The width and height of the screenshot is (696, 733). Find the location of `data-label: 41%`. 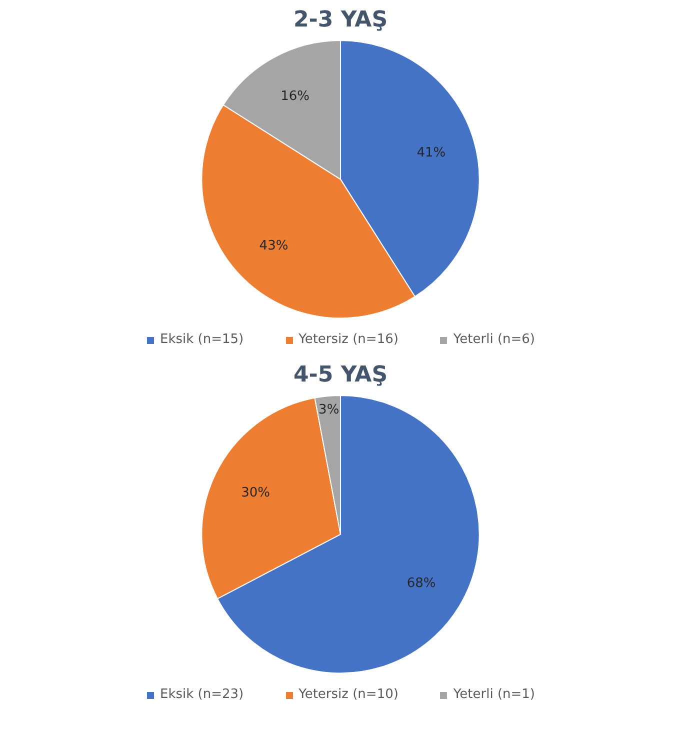

data-label: 41% is located at coordinates (431, 152).